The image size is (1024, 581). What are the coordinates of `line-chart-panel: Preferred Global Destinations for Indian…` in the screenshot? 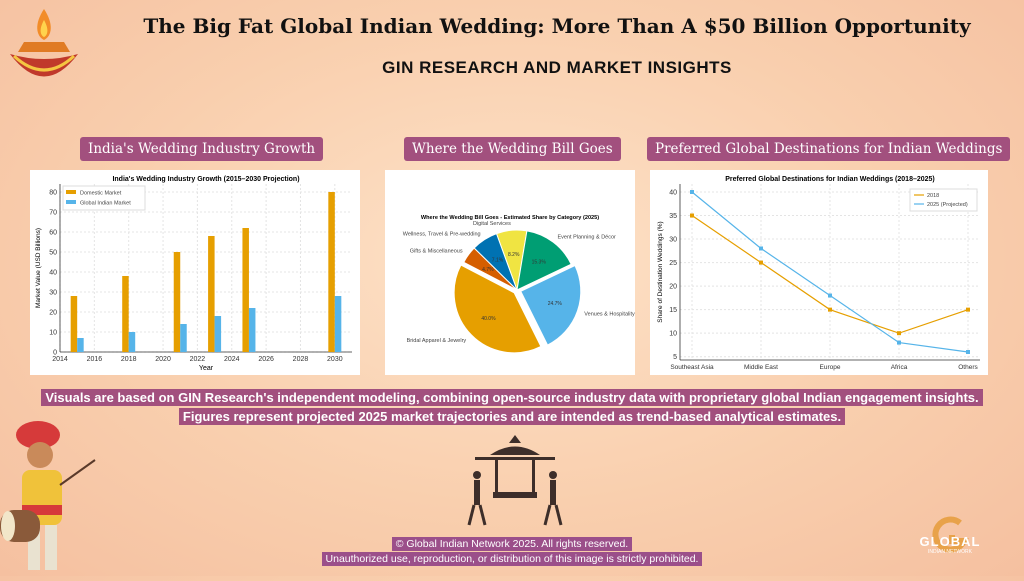 It's located at (819, 272).